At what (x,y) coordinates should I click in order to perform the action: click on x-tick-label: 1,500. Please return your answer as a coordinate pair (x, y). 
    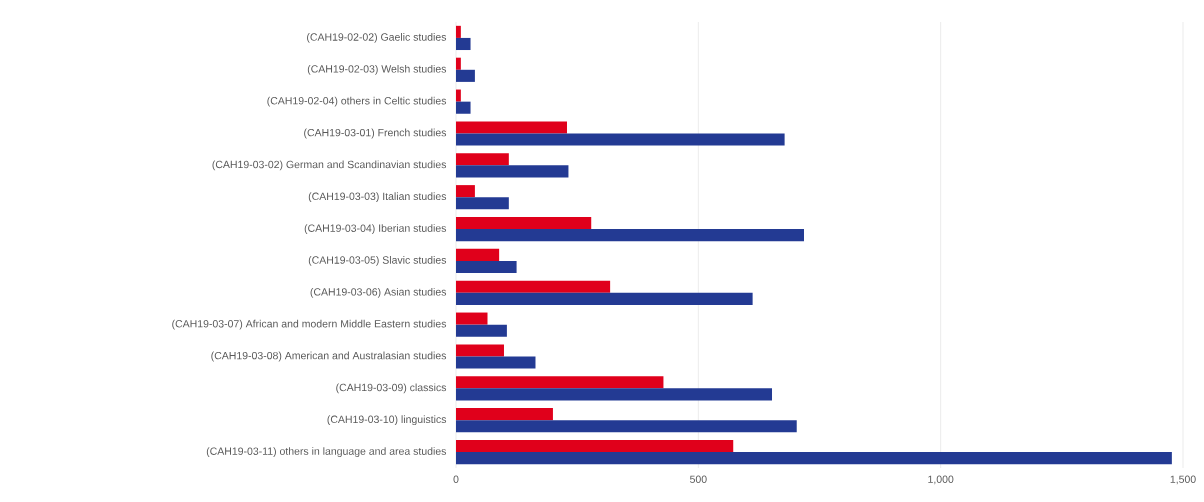
    Looking at the image, I should click on (1183, 480).